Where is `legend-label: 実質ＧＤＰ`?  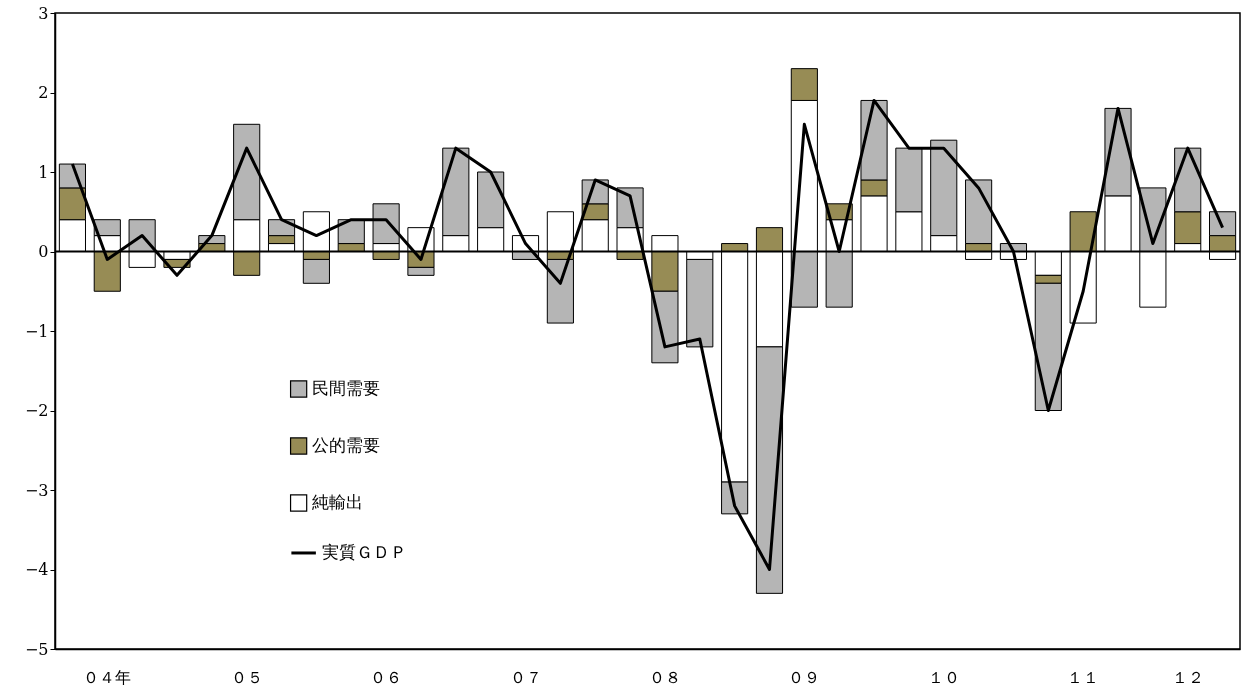
legend-label: 実質ＧＤＰ is located at coordinates (364, 551).